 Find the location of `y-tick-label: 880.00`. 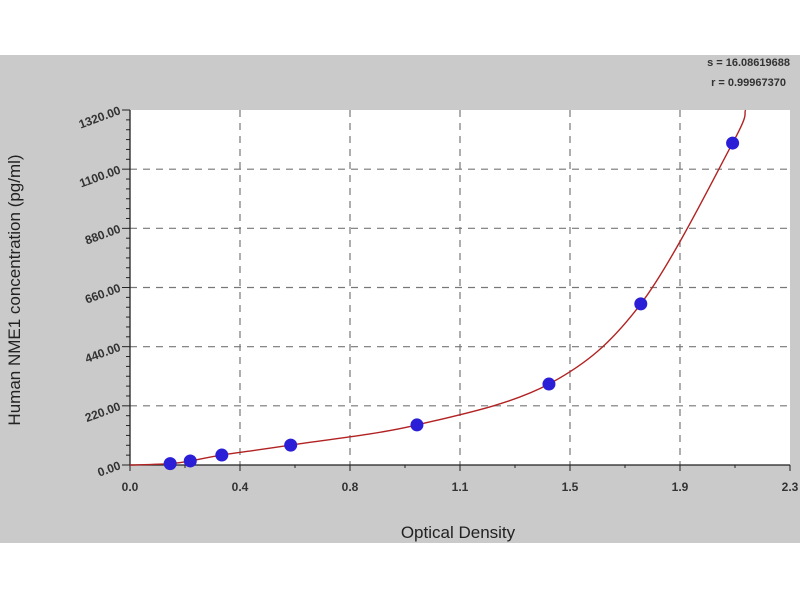

y-tick-label: 880.00 is located at coordinates (103, 235).